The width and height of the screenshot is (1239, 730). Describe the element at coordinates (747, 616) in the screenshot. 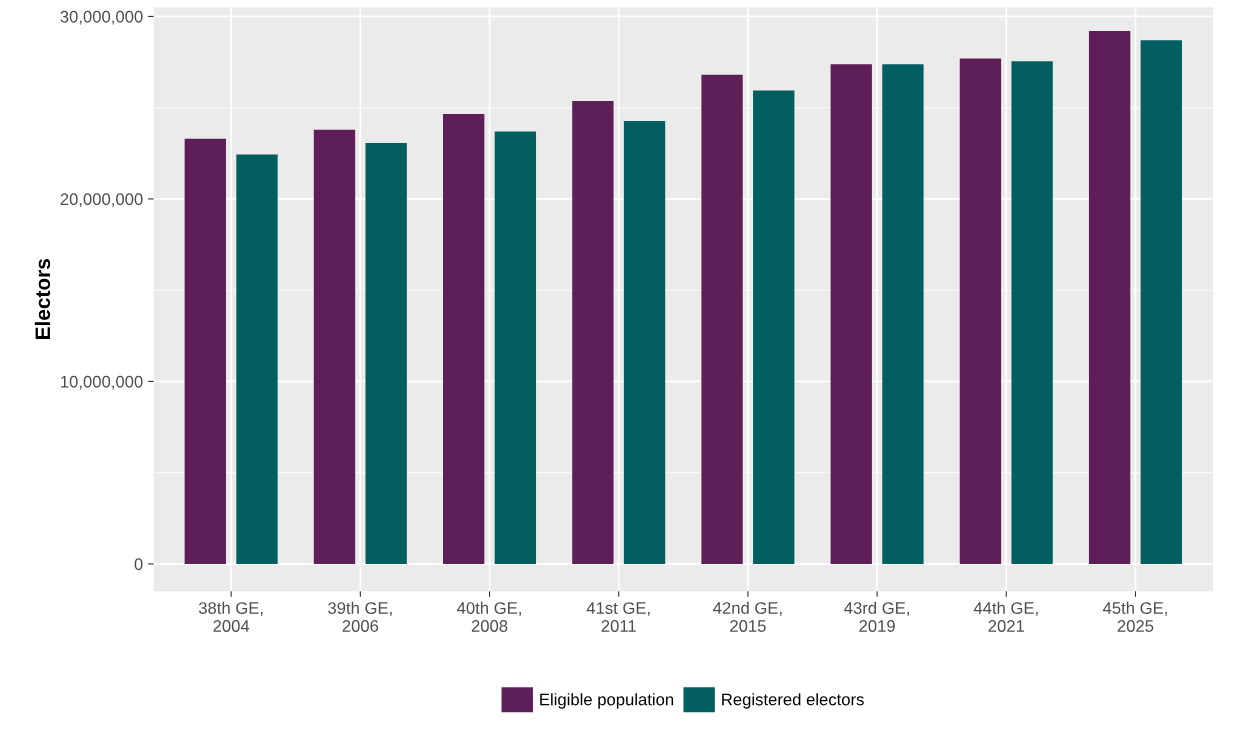

I see `x-tick-label: 42nd GE, 2015` at that location.